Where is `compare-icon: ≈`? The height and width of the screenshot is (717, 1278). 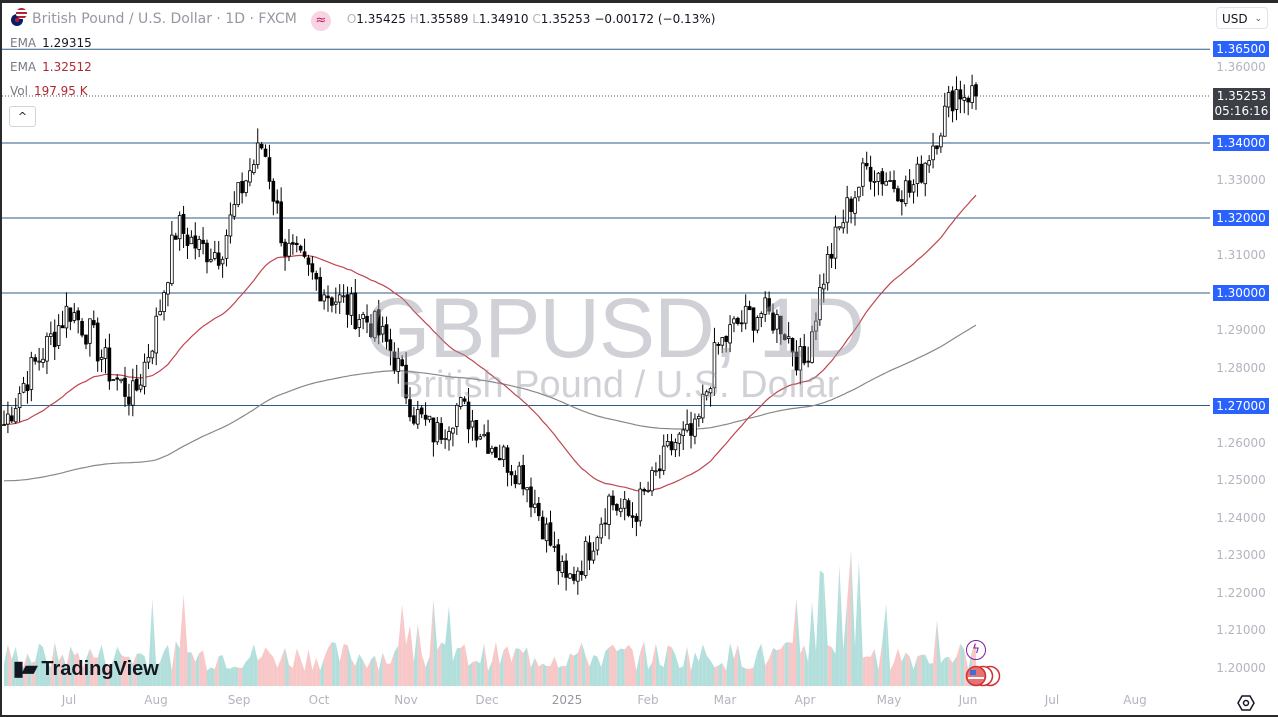
compare-icon: ≈ is located at coordinates (320, 21).